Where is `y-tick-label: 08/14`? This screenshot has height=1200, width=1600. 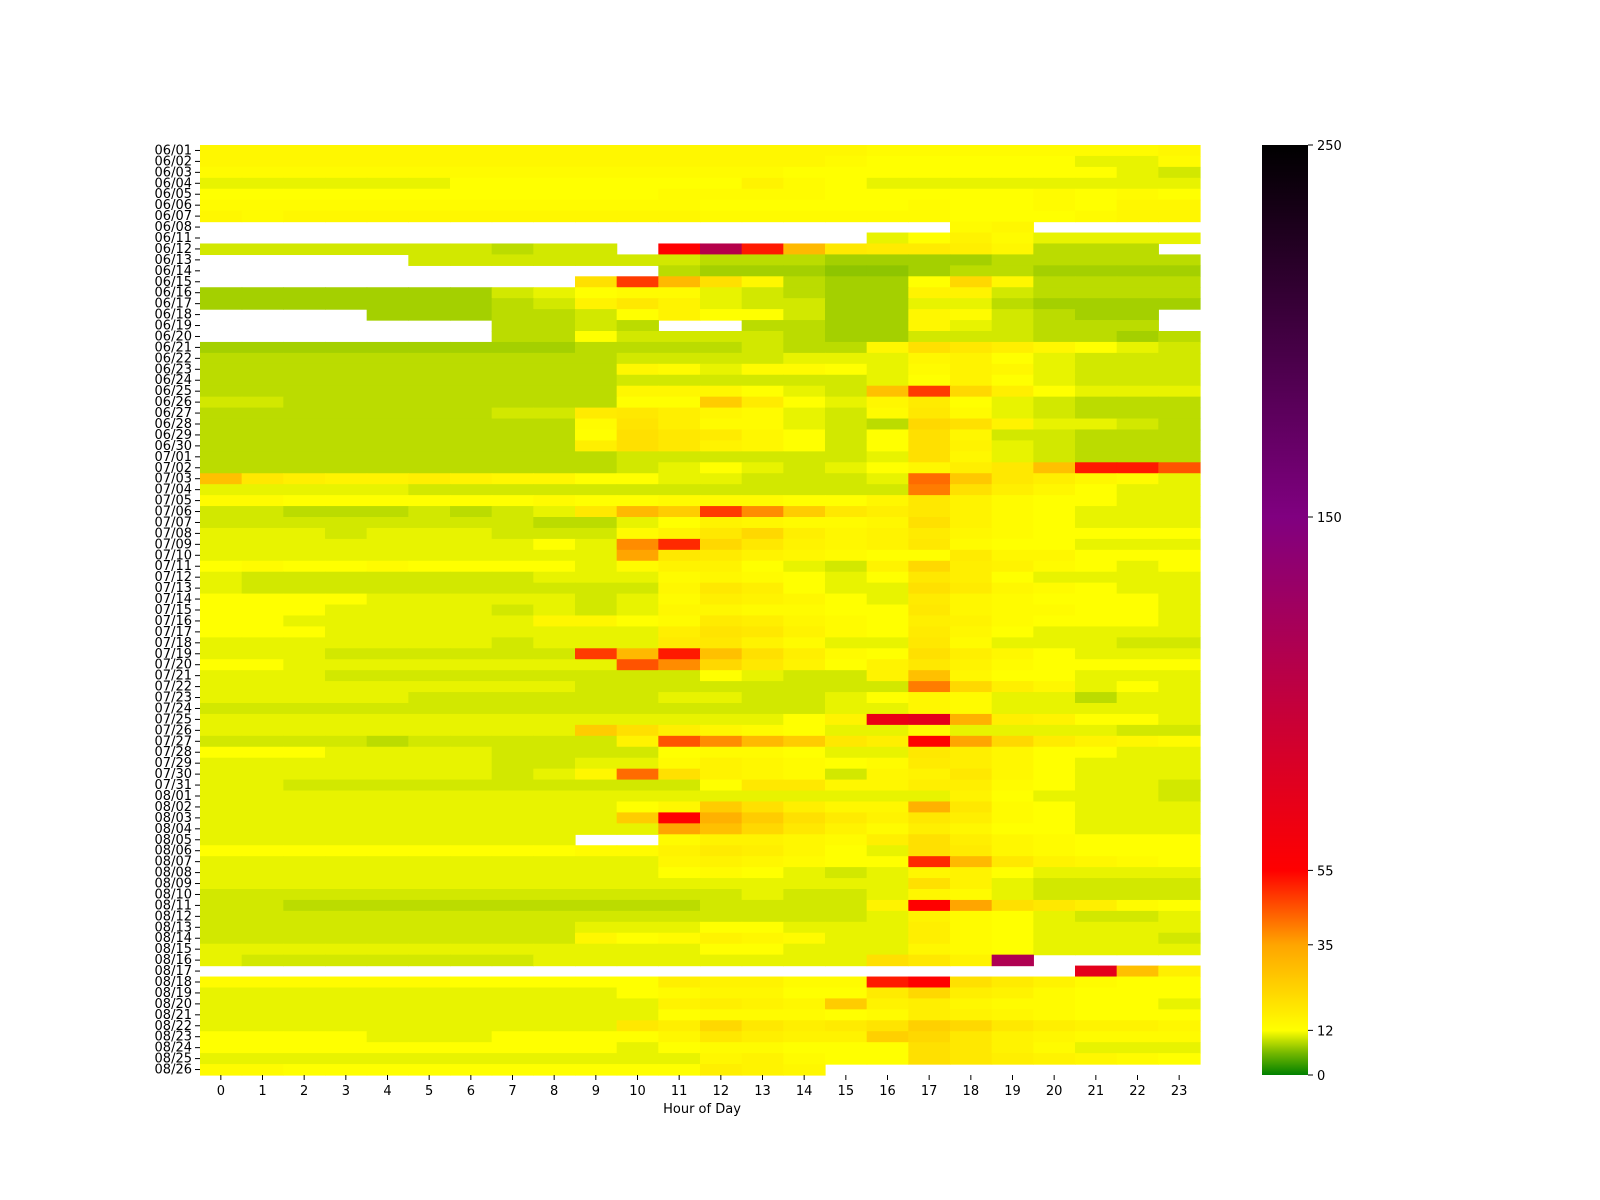
y-tick-label: 08/14 is located at coordinates (173, 938).